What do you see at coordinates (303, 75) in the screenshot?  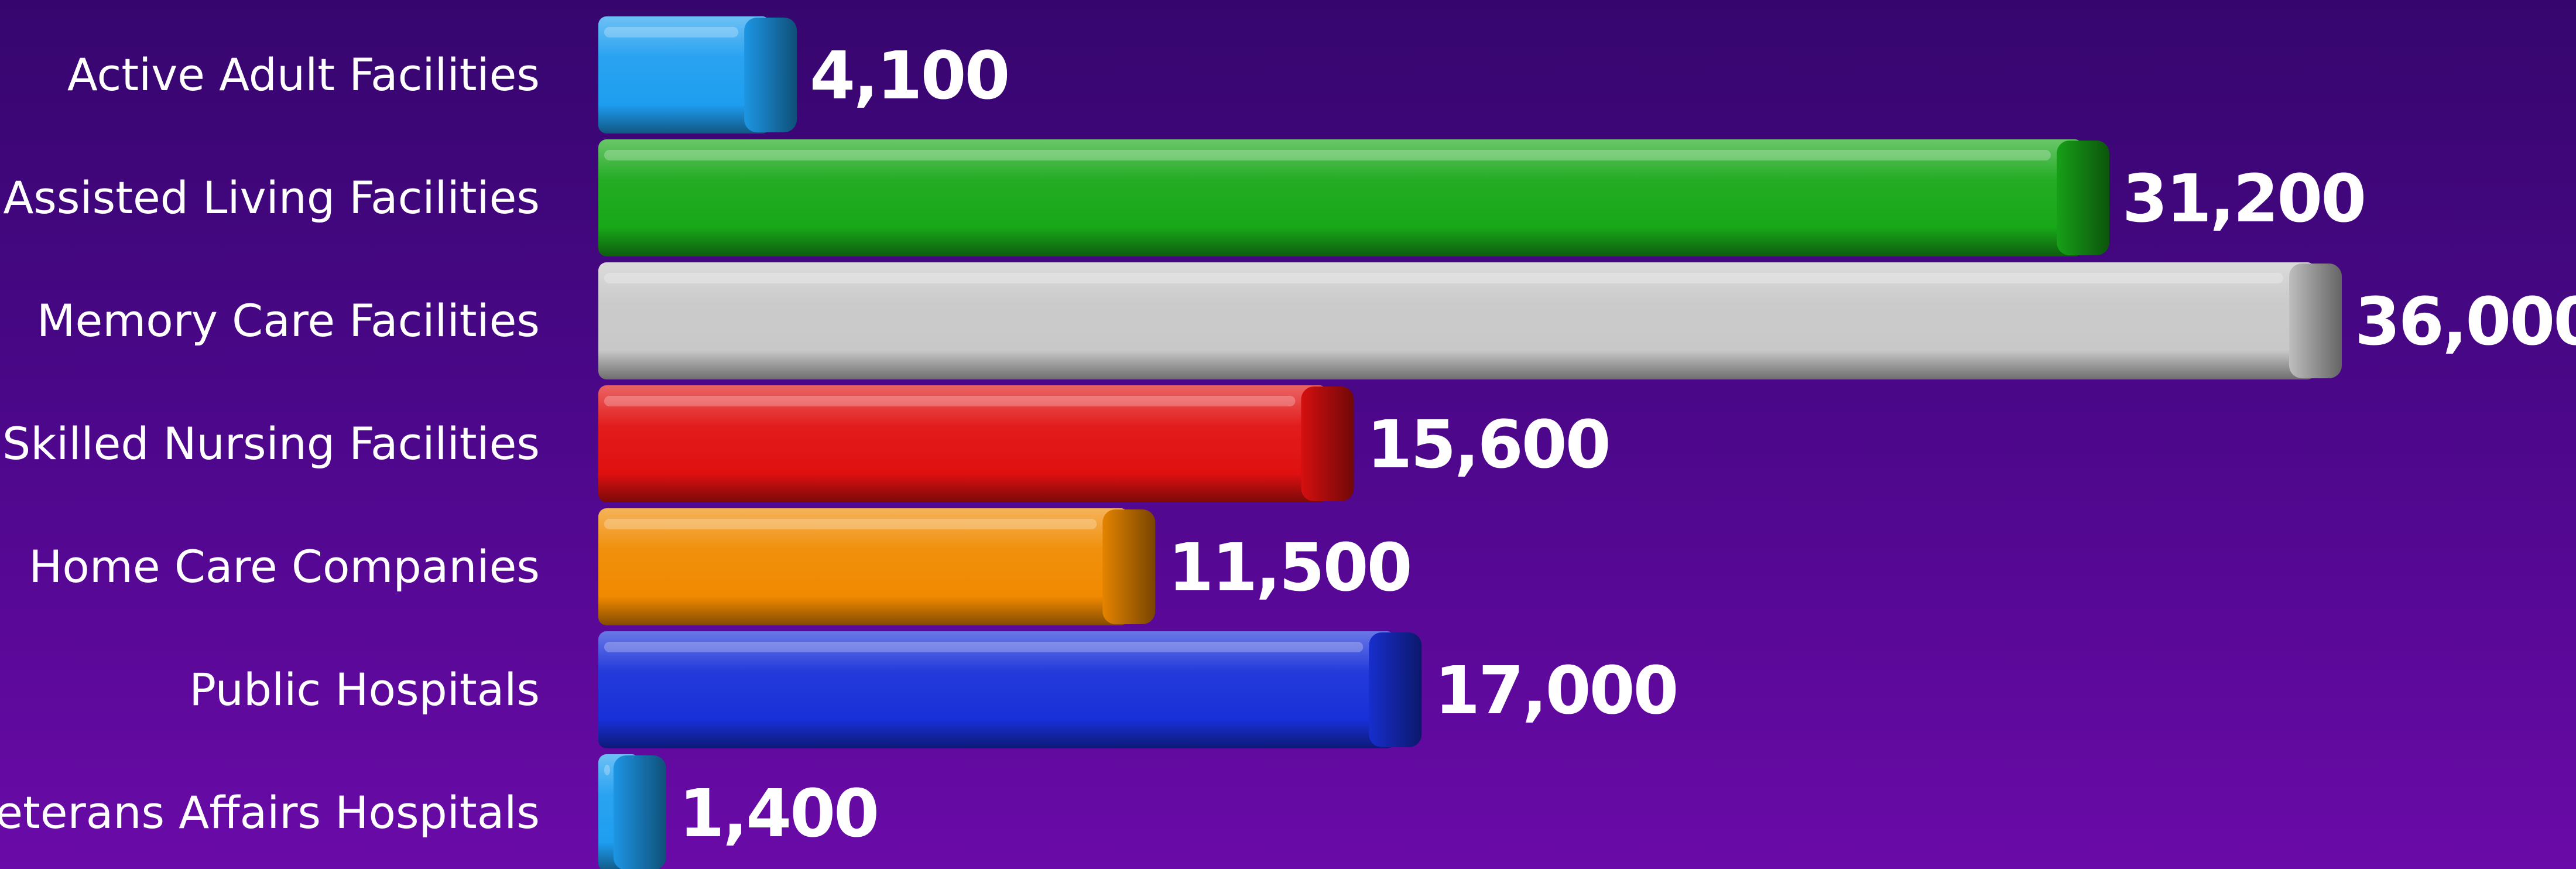 I see `category-label: Active Adult Facilities` at bounding box center [303, 75].